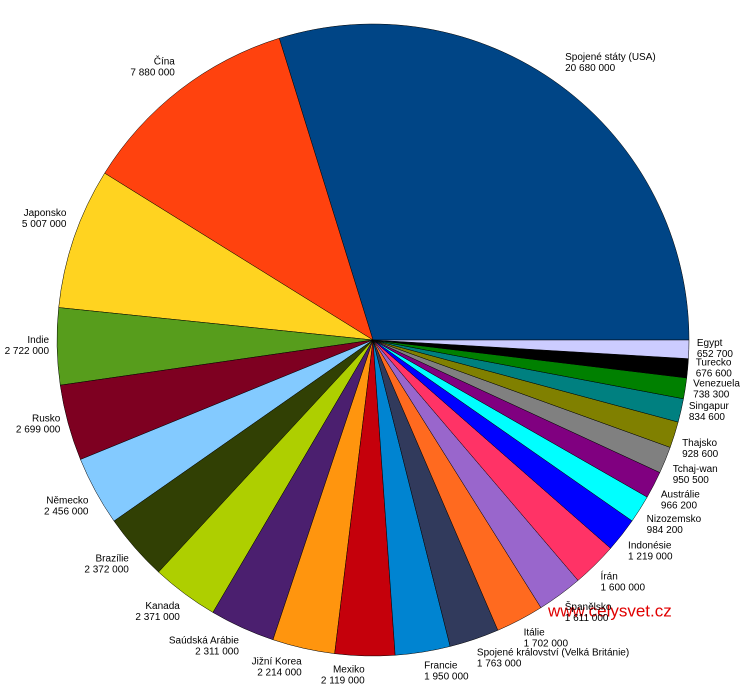 This screenshot has width=740, height=700. What do you see at coordinates (680, 494) in the screenshot?
I see `slice-label: Austrálie` at bounding box center [680, 494].